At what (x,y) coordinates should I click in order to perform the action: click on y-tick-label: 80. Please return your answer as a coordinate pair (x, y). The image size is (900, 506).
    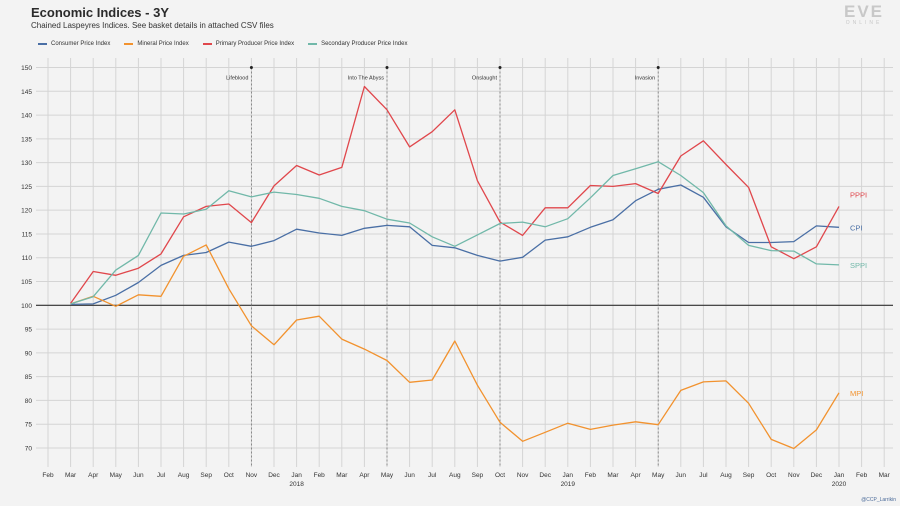
    Looking at the image, I should click on (29, 401).